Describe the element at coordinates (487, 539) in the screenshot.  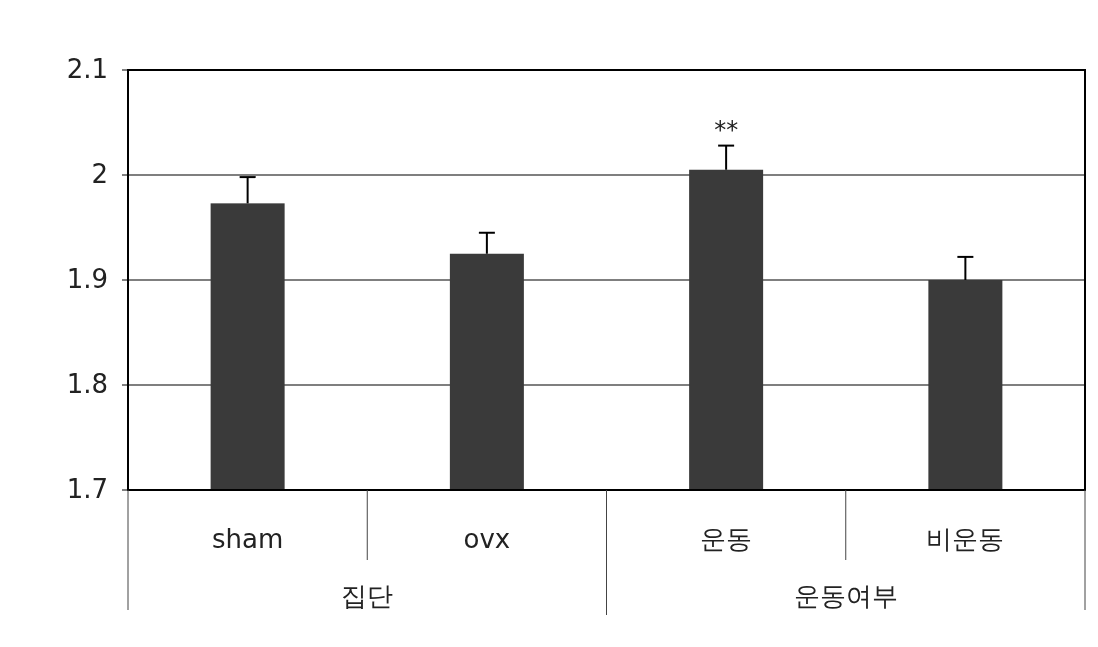
I see `x-tick-label: ovx` at that location.